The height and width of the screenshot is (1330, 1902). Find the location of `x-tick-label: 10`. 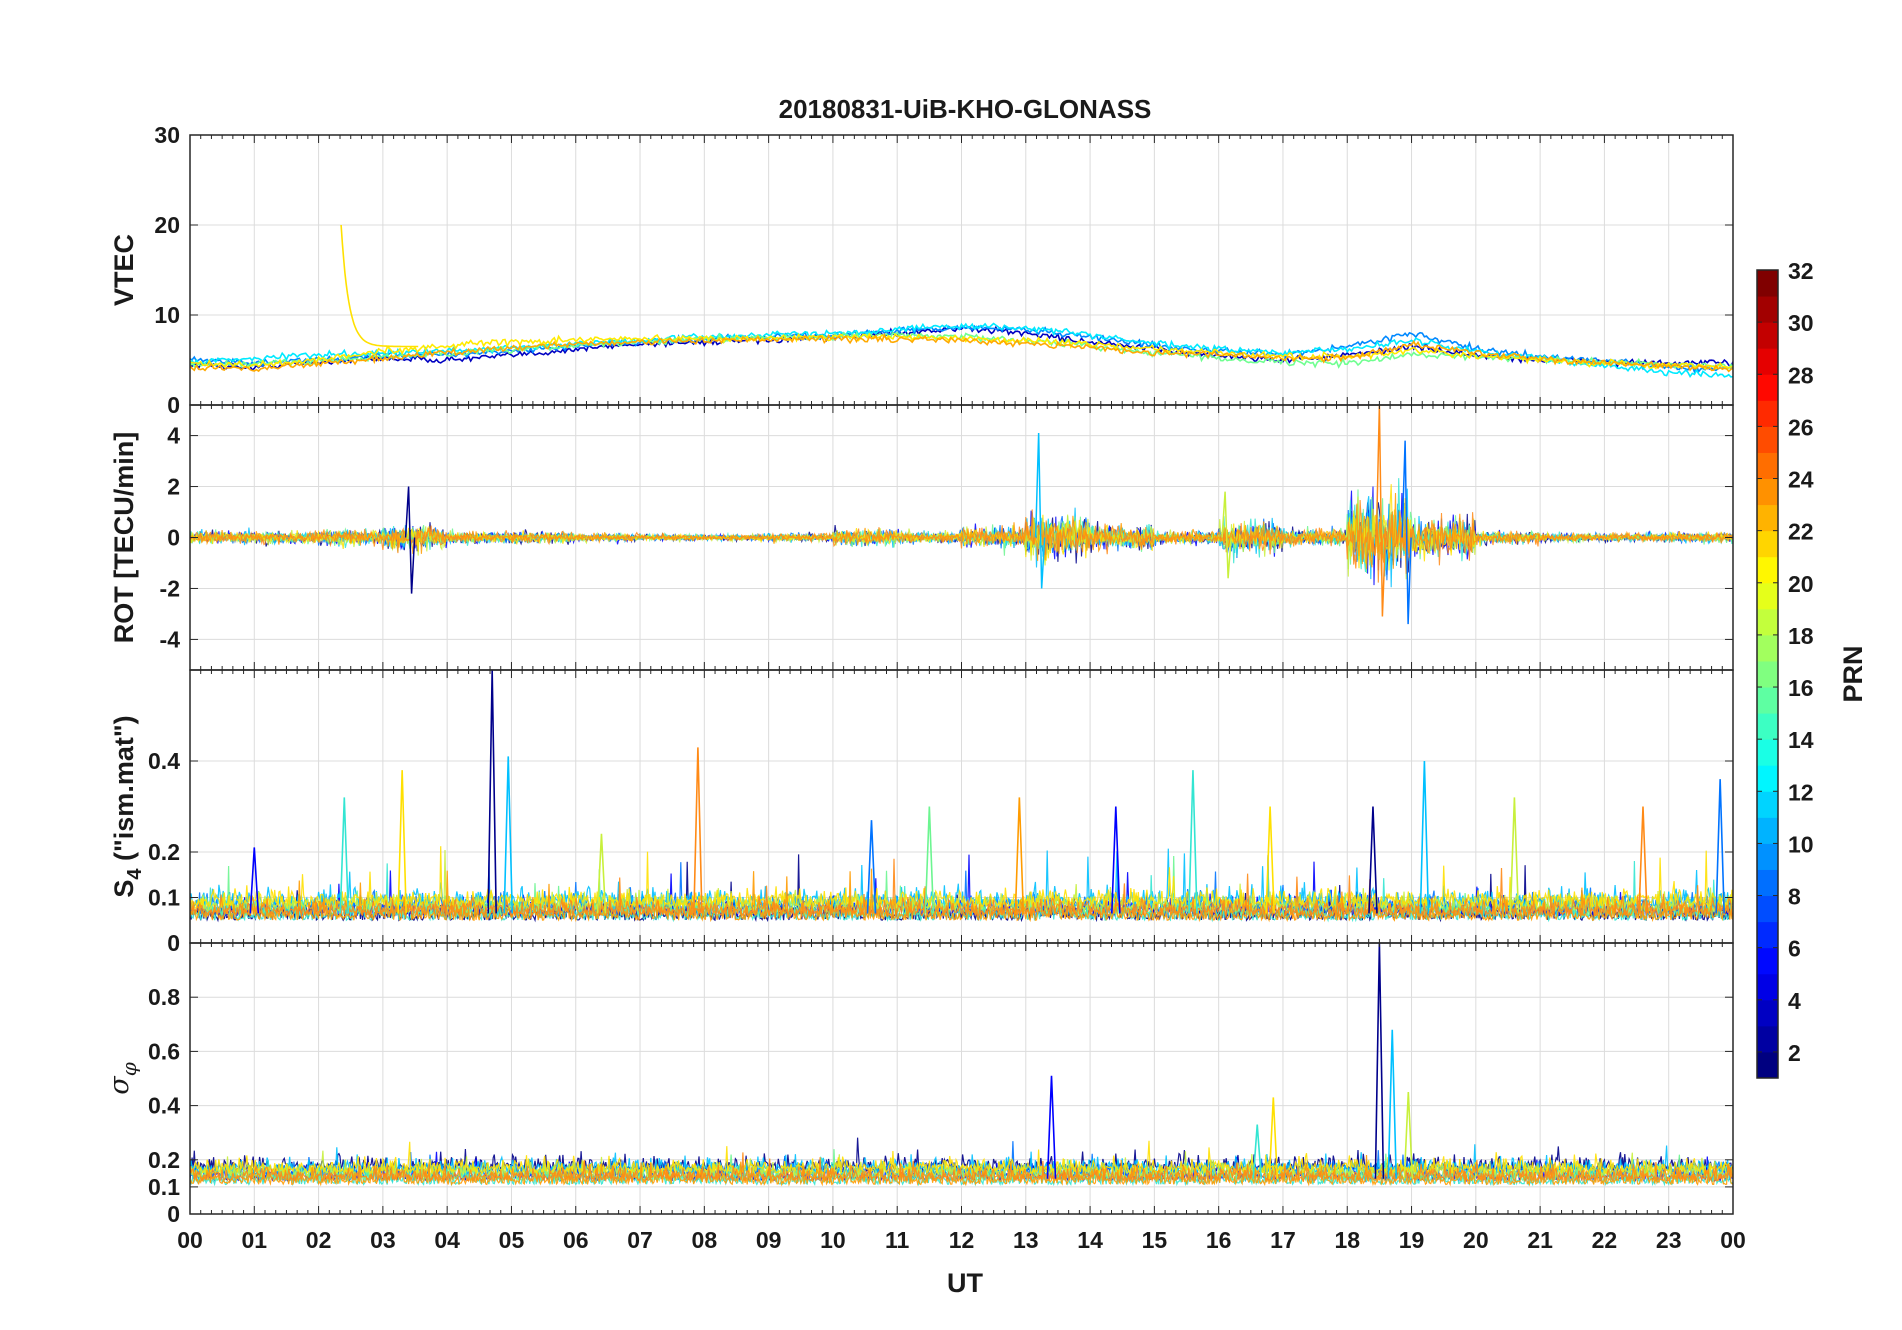

x-tick-label: 10 is located at coordinates (833, 1240).